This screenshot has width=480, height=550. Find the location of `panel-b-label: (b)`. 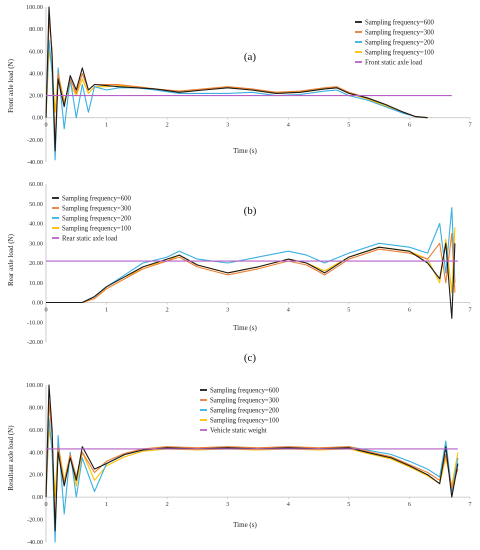

panel-b-label: (b) is located at coordinates (250, 211).